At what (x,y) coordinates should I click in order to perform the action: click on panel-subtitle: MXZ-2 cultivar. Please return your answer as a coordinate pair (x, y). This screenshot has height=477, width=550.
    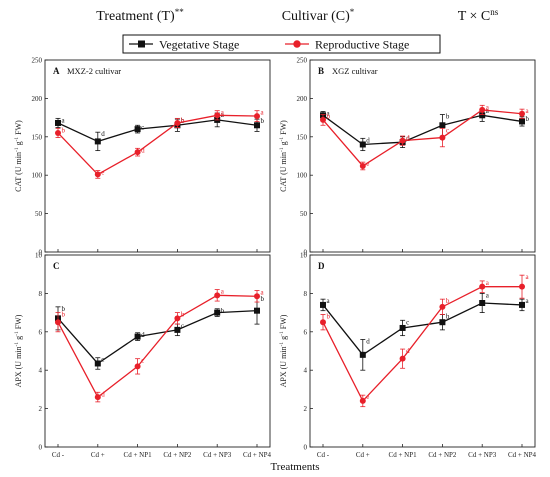
    Looking at the image, I should click on (94, 71).